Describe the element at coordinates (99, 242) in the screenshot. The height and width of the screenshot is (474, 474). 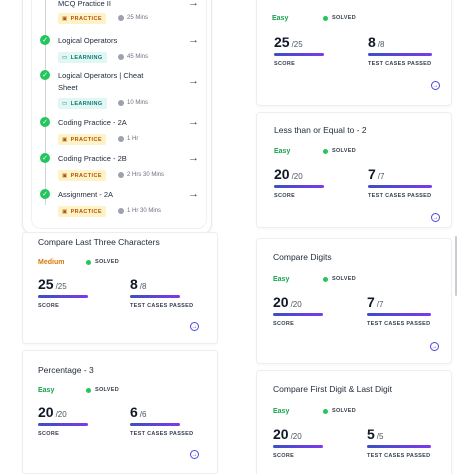
I see `problem-title: Compare Last Three Characters` at that location.